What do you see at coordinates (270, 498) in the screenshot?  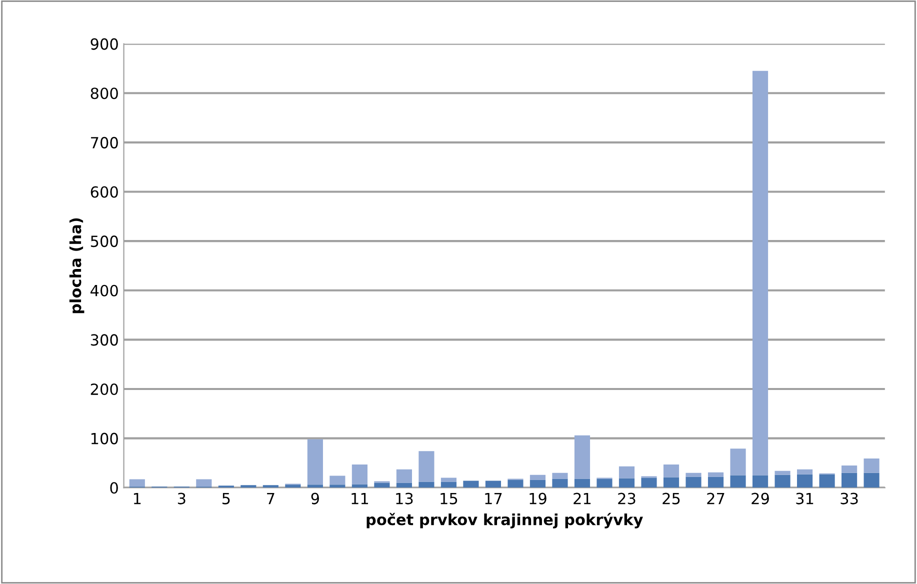 I see `x-tick-label: 7` at bounding box center [270, 498].